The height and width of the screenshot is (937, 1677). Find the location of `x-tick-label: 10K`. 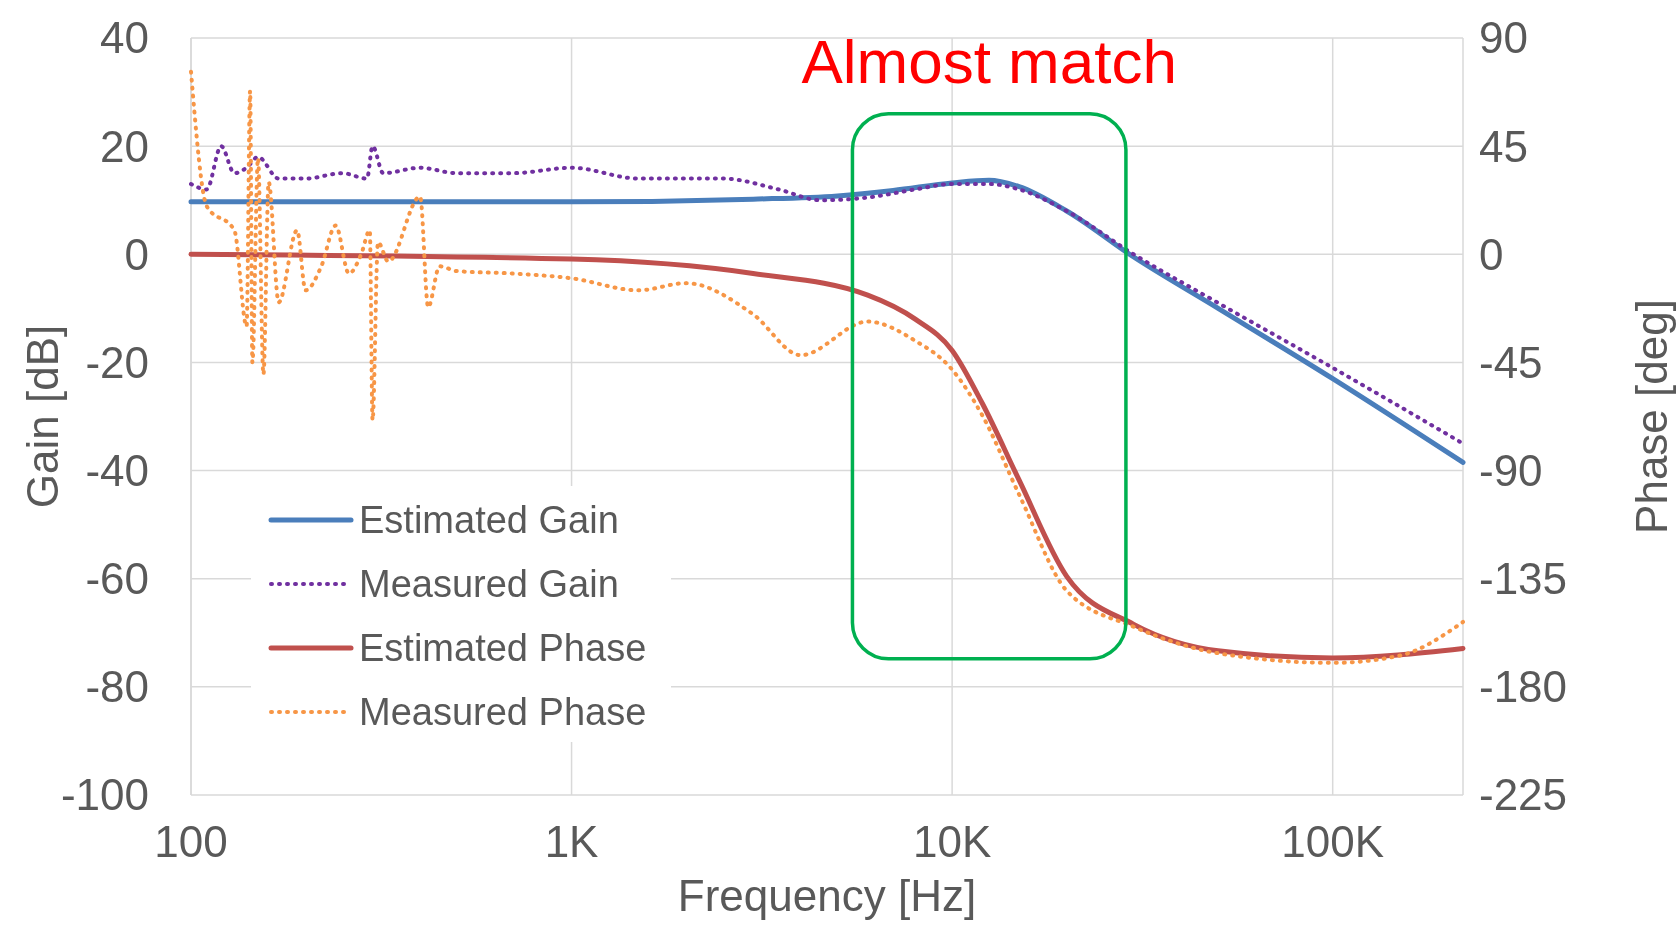

x-tick-label: 10K is located at coordinates (952, 841).